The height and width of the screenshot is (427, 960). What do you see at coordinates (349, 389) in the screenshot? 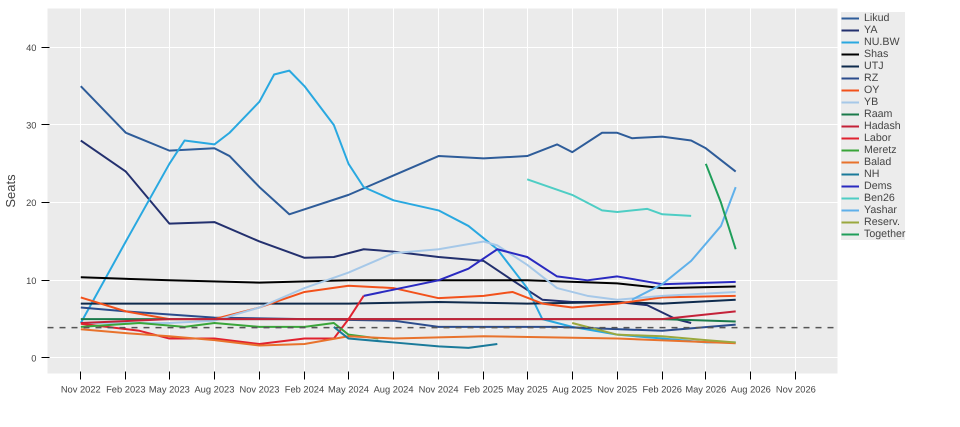
I see `x-tick-label: May 2024` at bounding box center [349, 389].